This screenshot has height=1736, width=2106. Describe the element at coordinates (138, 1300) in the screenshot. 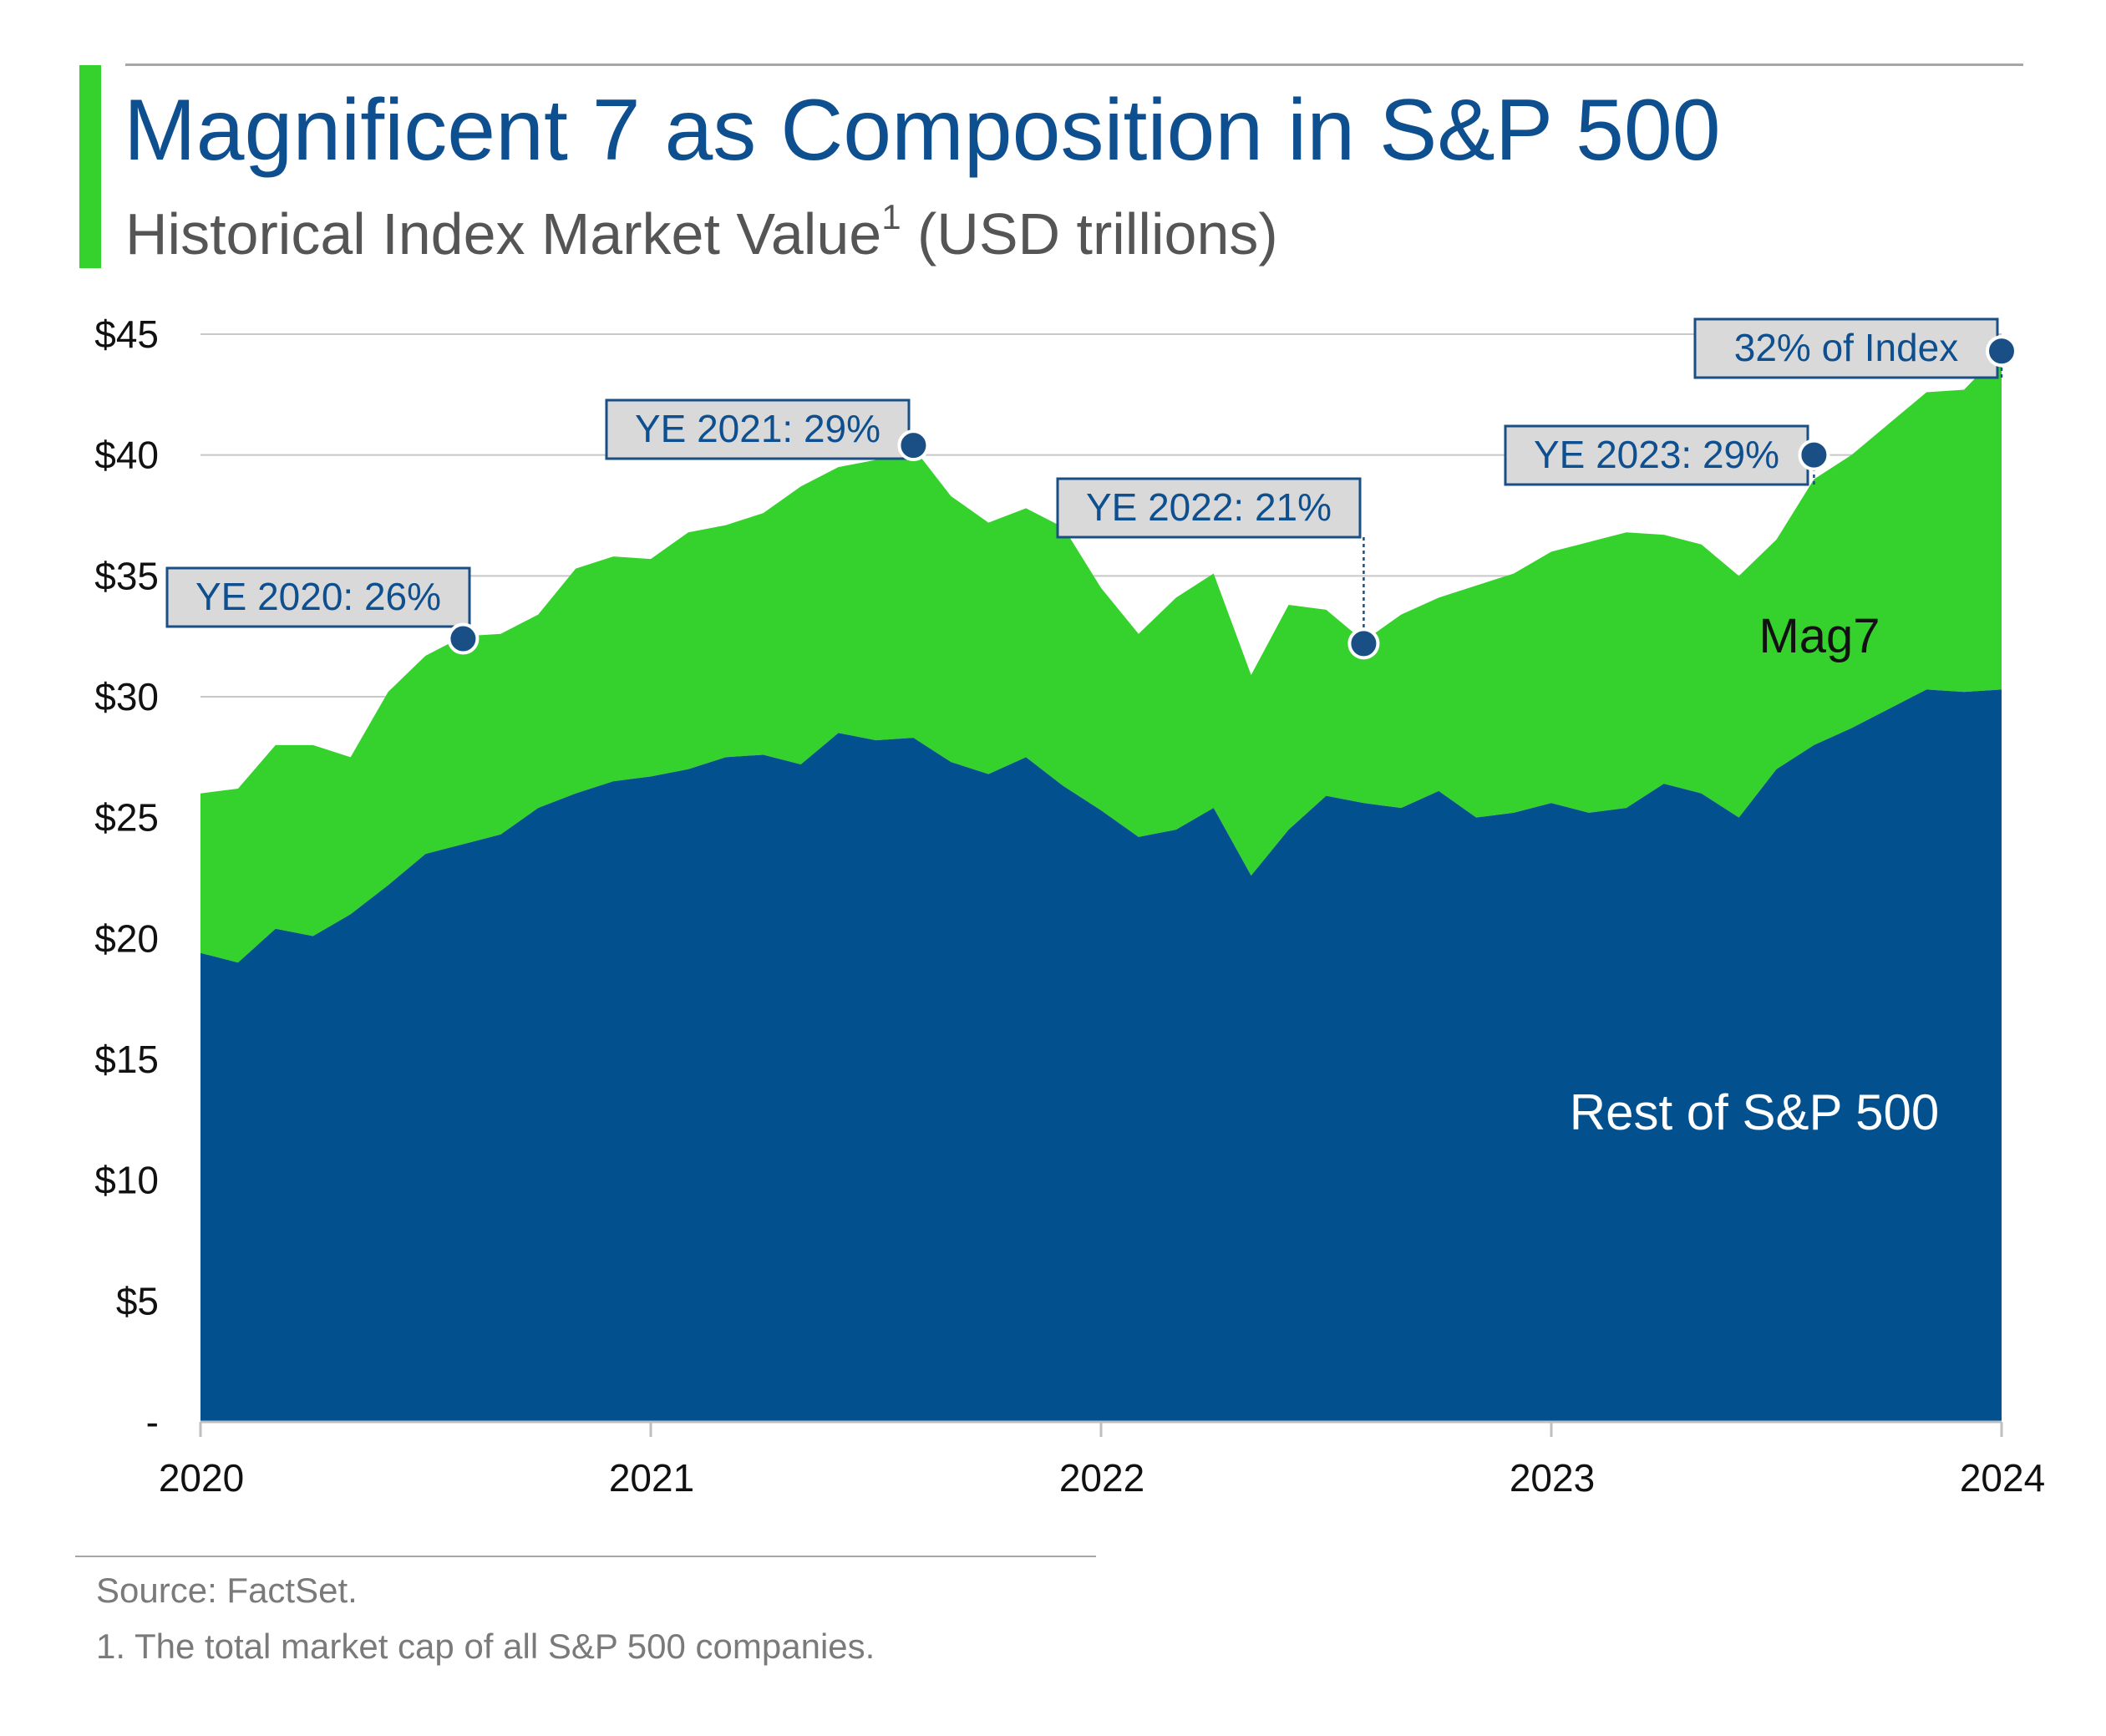

I see `y-tick-label: $5` at that location.